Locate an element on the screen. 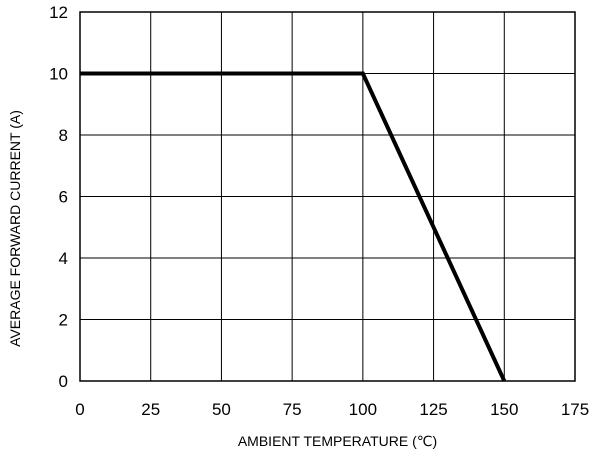 This screenshot has height=456, width=593. x-tick-label: 25 is located at coordinates (150, 409).